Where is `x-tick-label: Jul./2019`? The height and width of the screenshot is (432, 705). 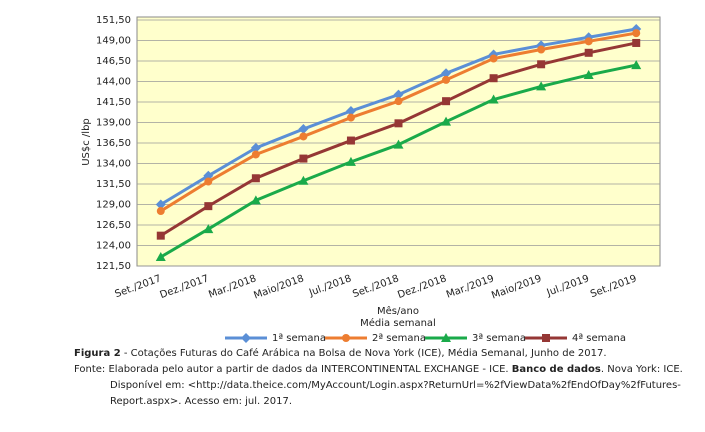 x-tick-label: Jul./2019 is located at coordinates (568, 286).